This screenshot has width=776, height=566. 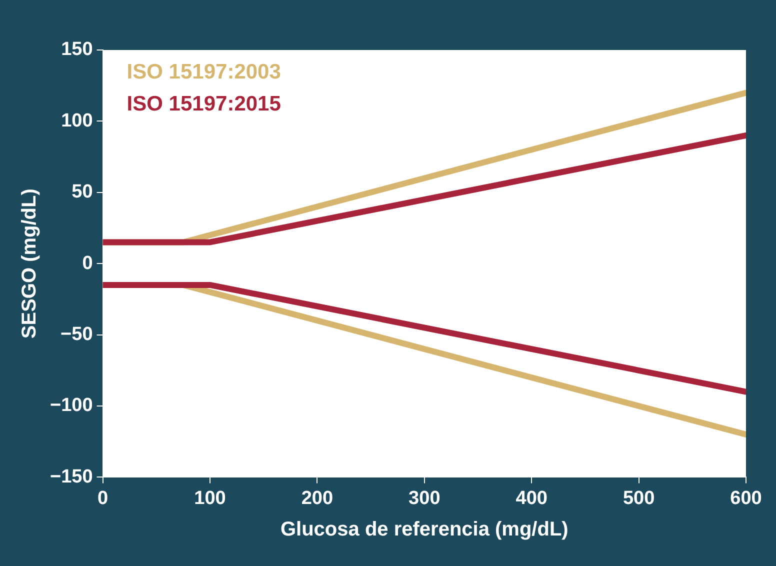 What do you see at coordinates (210, 498) in the screenshot?
I see `x-tick-label: 100` at bounding box center [210, 498].